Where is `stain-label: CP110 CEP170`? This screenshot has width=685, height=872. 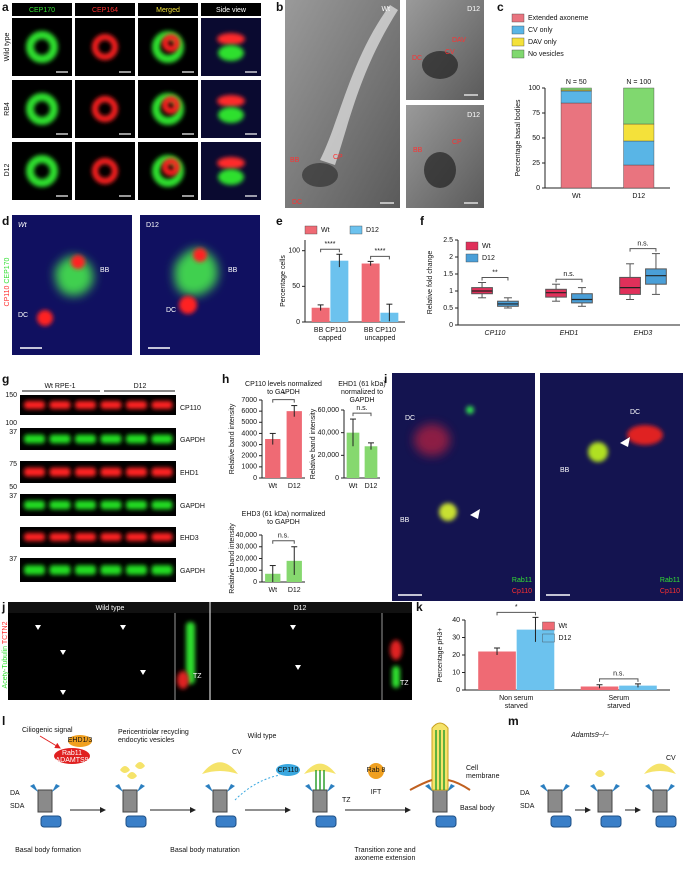
stain-label: CP110 CEP170 is located at coordinates (7, 281).